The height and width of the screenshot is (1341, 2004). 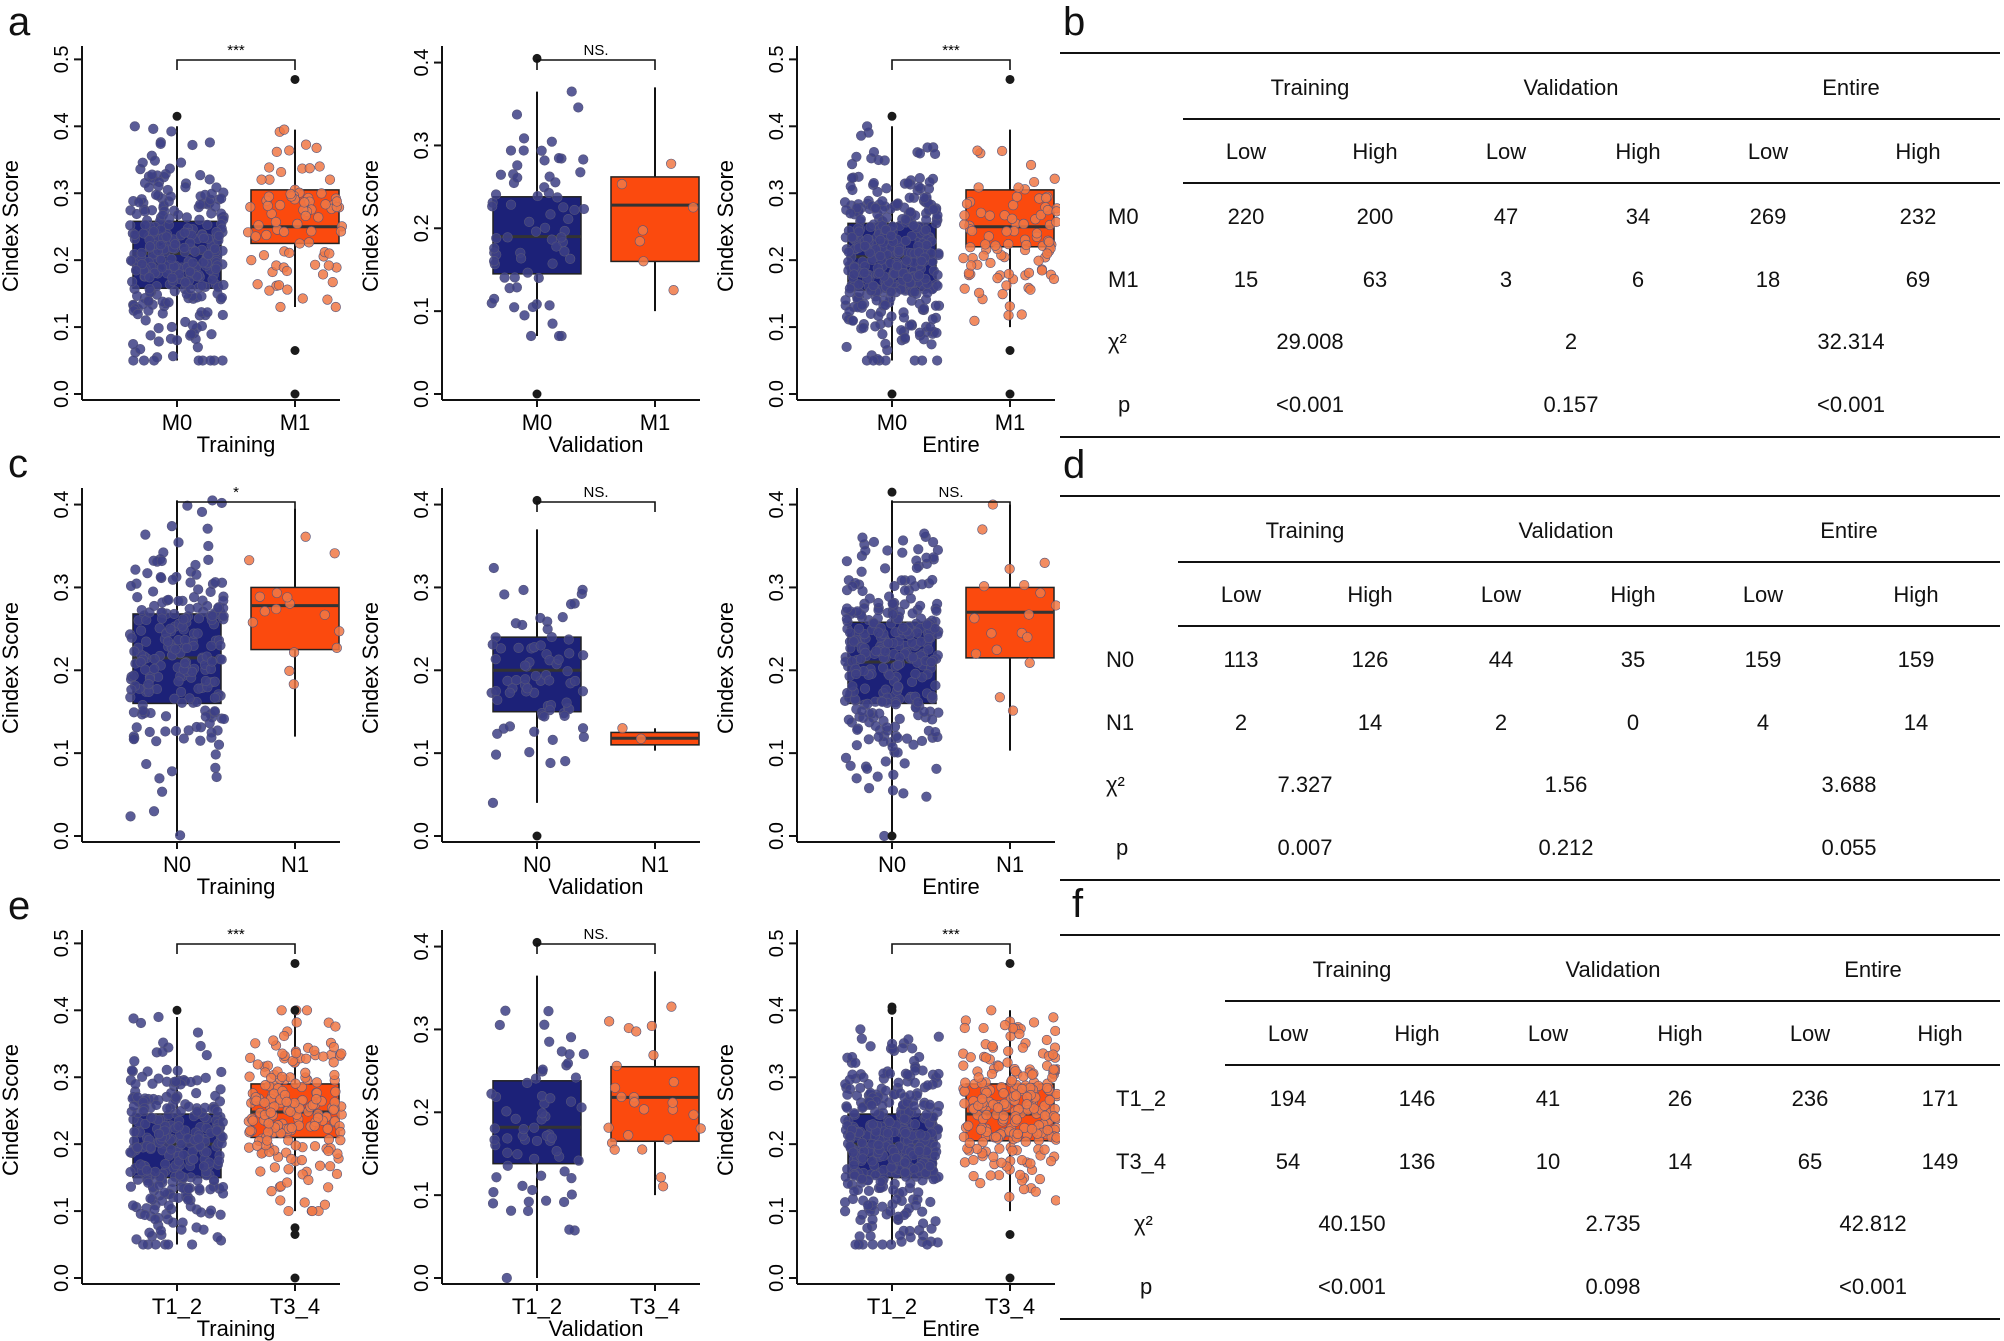 I want to click on table-cell: 54, so click(x=1288, y=1161).